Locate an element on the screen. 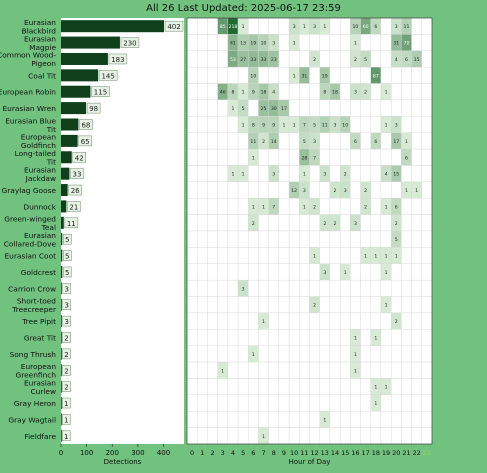  heatmap-value: 25 is located at coordinates (264, 109).